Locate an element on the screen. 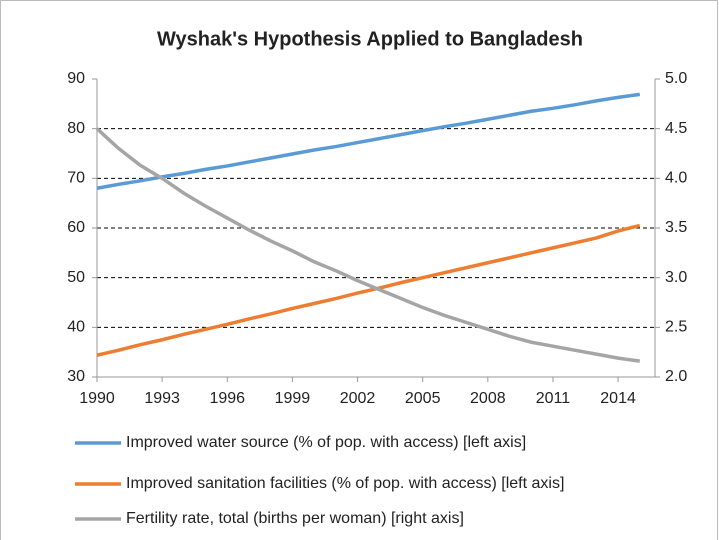 The width and height of the screenshot is (719, 540). x-tick-label: 2008 is located at coordinates (488, 398).